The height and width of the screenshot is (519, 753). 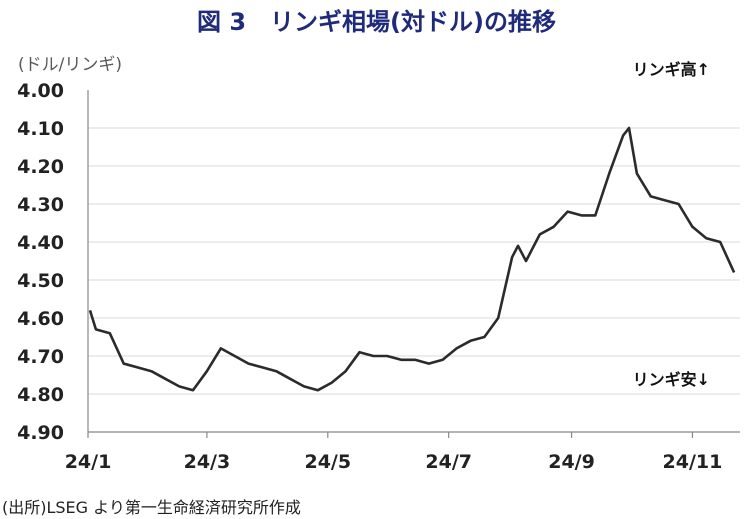 I want to click on y-unit-label: (ドル/リンギ), so click(x=70, y=65).